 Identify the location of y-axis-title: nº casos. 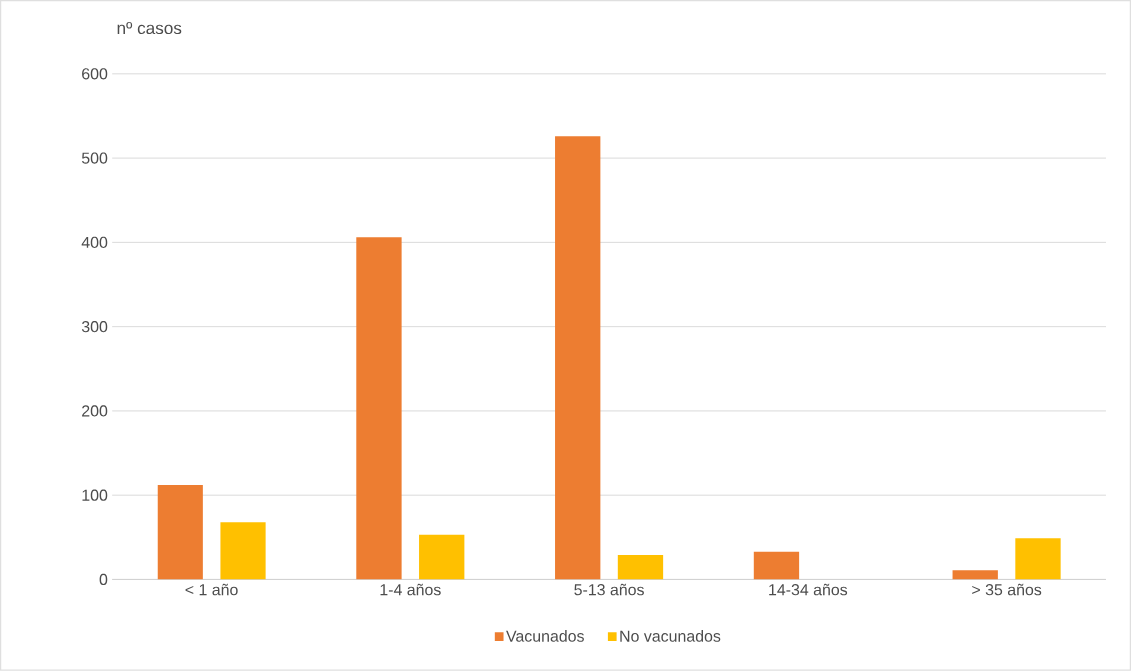
(149, 28).